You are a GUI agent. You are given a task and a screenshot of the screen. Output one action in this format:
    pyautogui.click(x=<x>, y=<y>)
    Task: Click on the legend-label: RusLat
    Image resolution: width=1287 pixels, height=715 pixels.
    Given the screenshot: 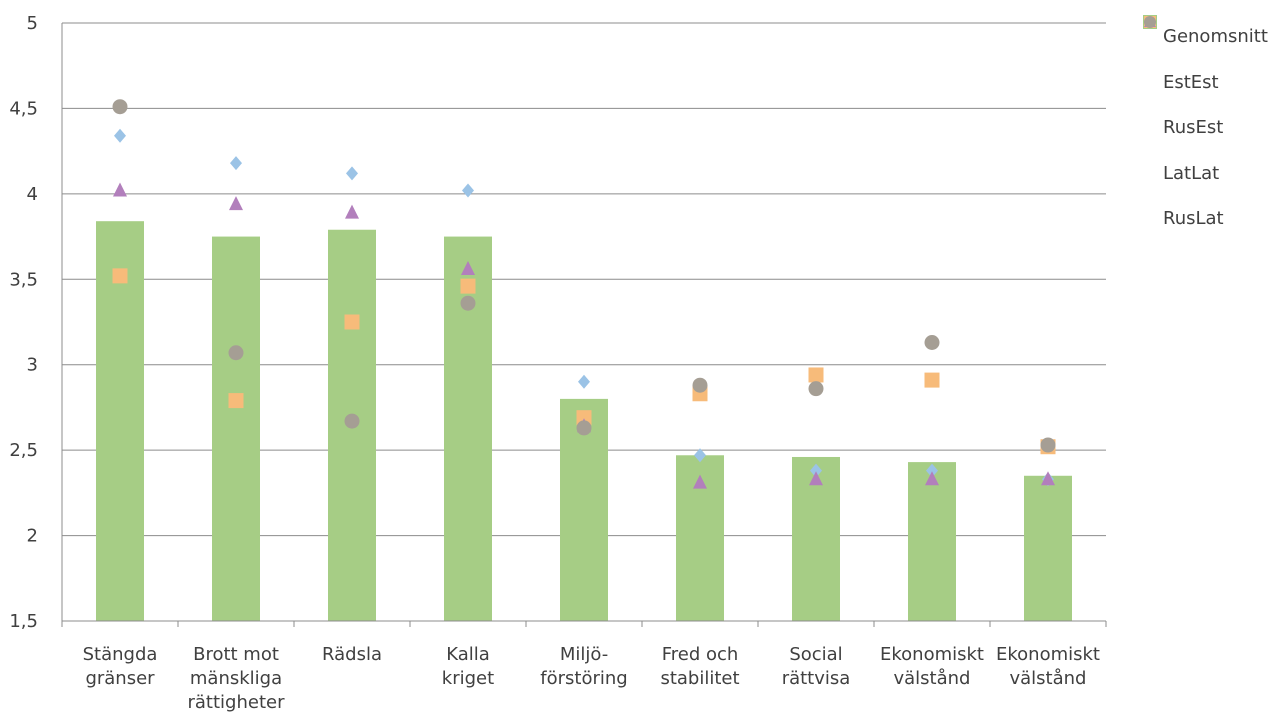 What is the action you would take?
    pyautogui.click(x=1193, y=219)
    